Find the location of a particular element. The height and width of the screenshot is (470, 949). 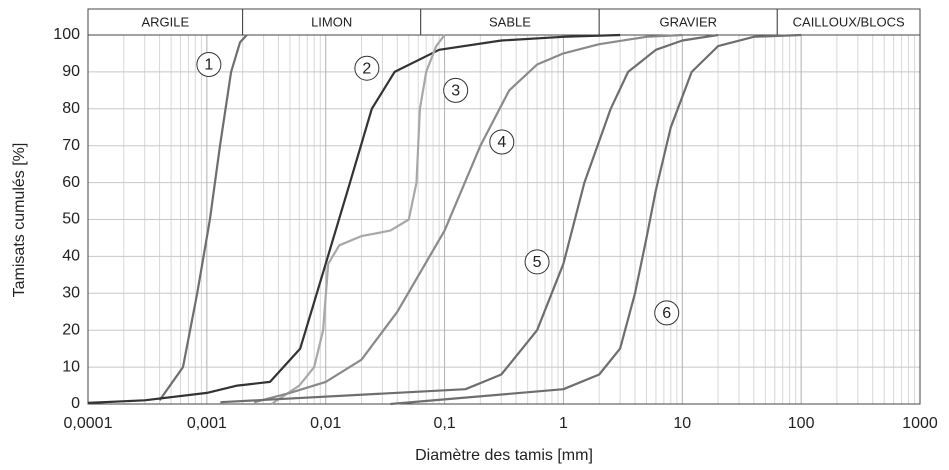

x-tick-label: 0,1 is located at coordinates (444, 423).